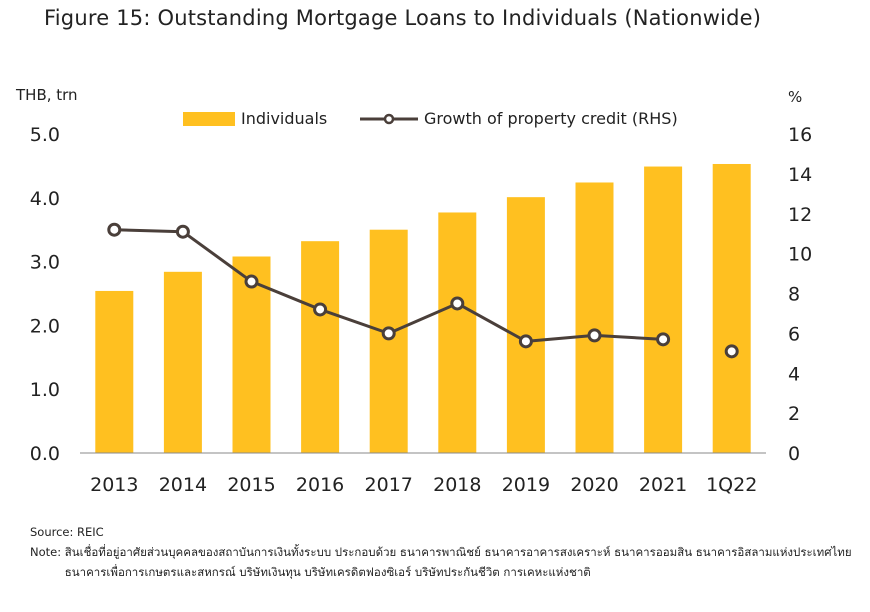 The width and height of the screenshot is (870, 612). What do you see at coordinates (794, 454) in the screenshot?
I see `y-right-tick-0: 0` at bounding box center [794, 454].